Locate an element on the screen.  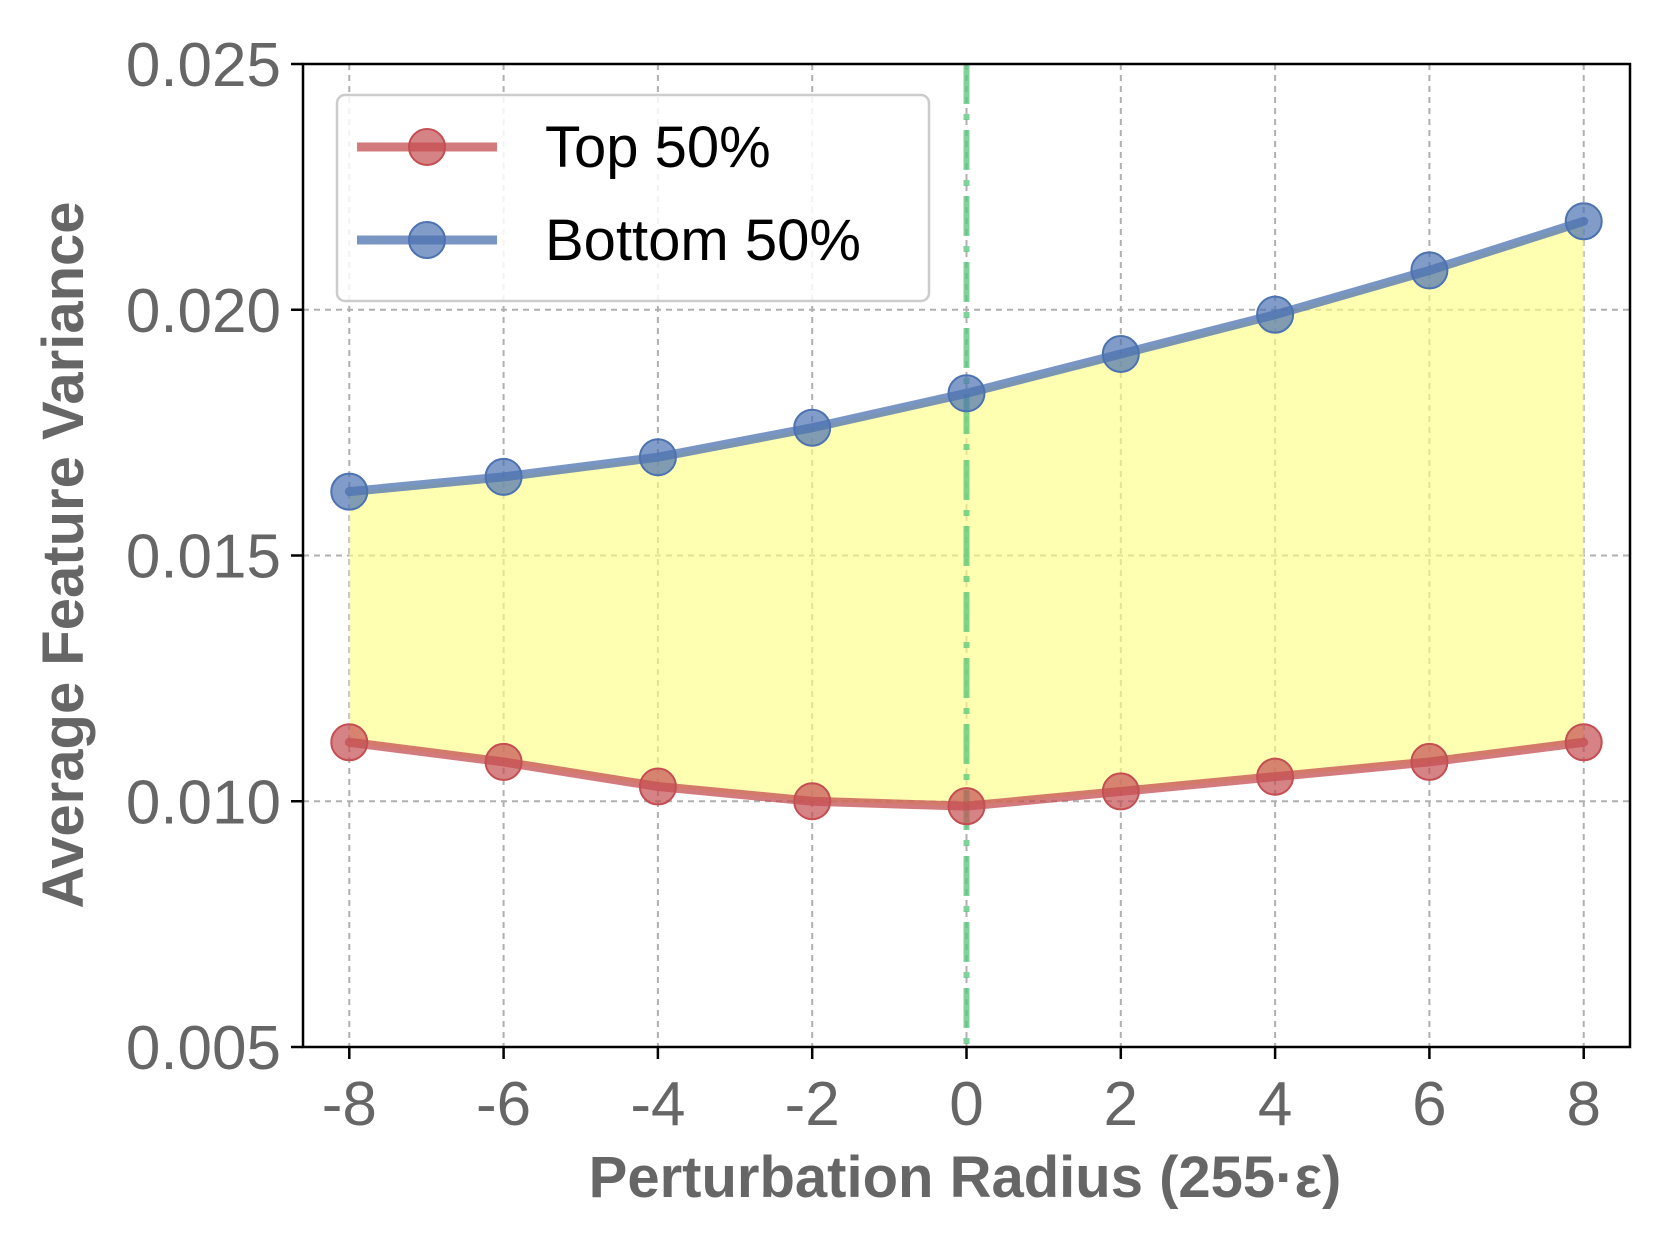
y-tick-label: 0.020 is located at coordinates (203, 311).